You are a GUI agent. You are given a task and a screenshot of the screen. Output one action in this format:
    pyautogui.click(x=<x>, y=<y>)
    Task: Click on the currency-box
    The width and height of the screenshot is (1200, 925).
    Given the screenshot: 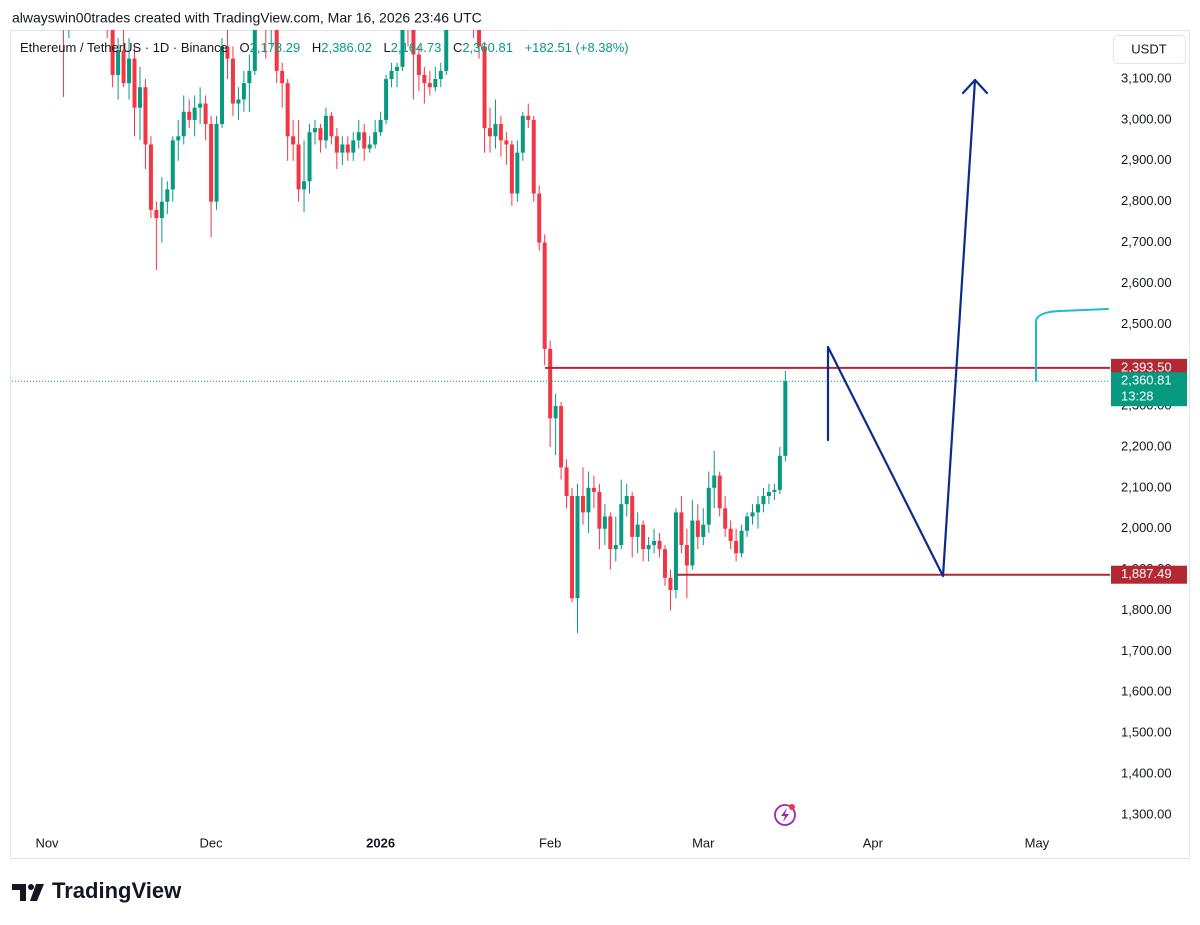 What is the action you would take?
    pyautogui.click(x=1149, y=49)
    